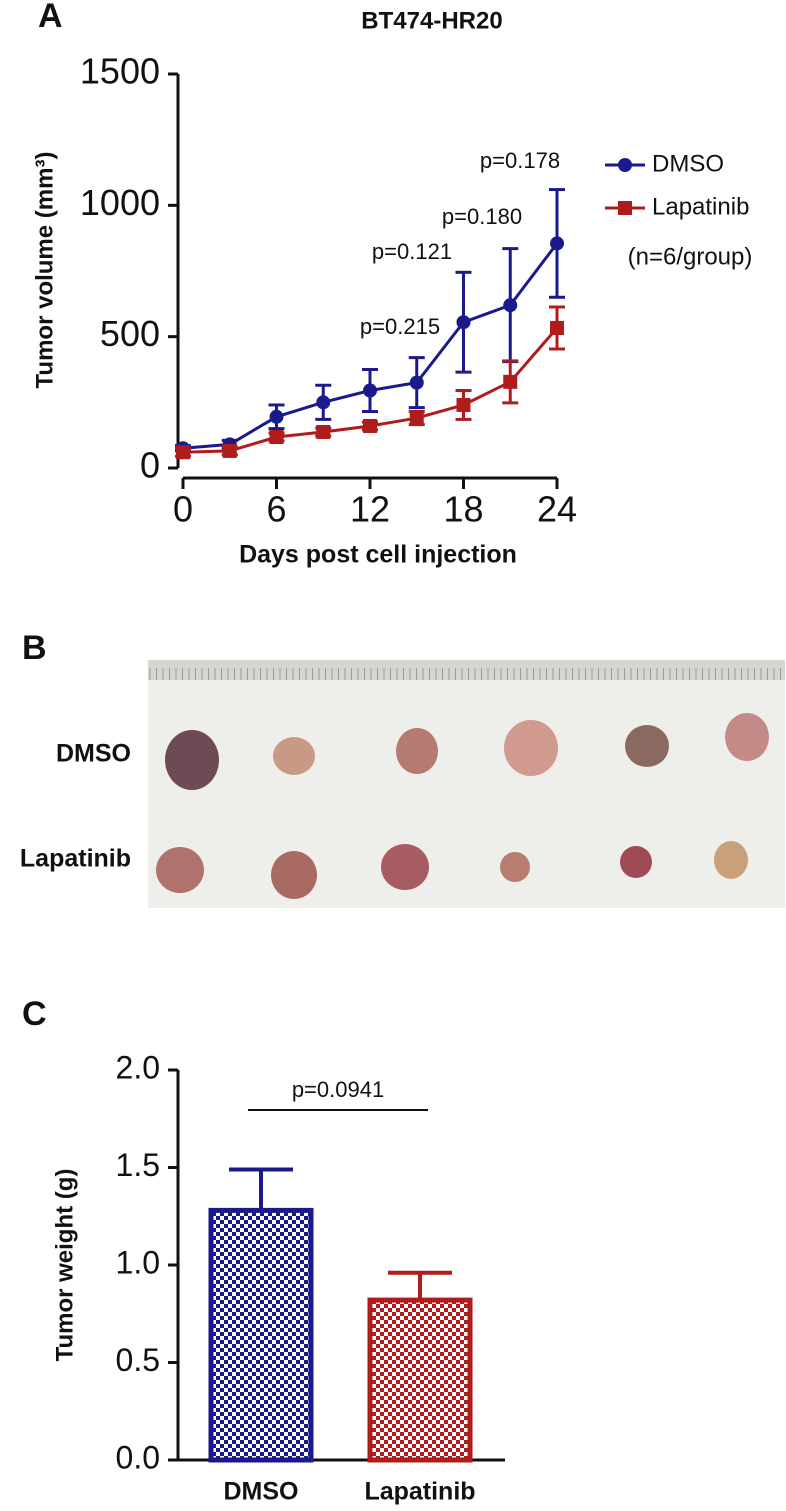 The width and height of the screenshot is (786, 1511). Describe the element at coordinates (138, 1457) in the screenshot. I see `y-tick-label: 0.0` at that location.